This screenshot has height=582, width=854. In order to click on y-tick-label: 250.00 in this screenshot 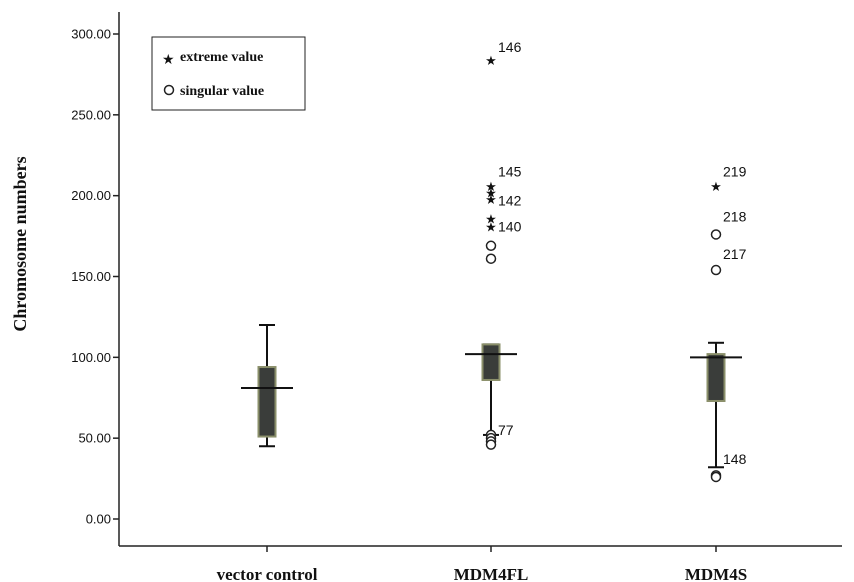, I will do `click(91, 114)`.